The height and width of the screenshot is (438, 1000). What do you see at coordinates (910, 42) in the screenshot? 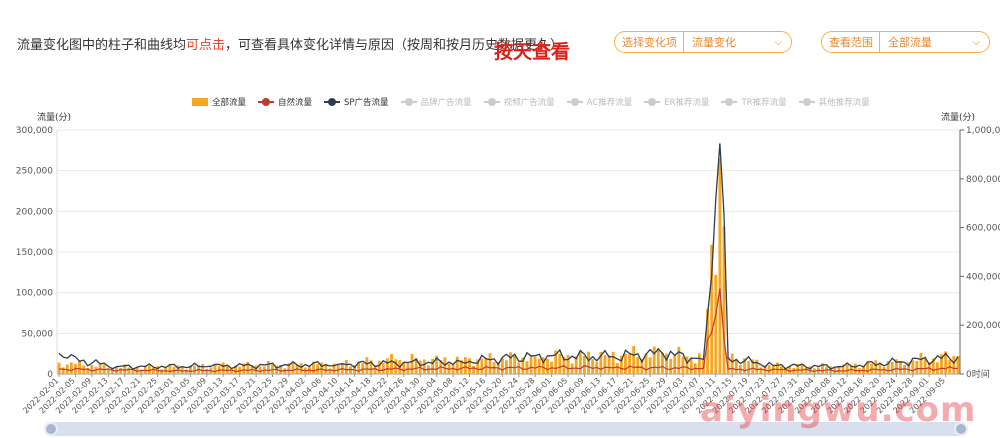
I see `view-range-value: 全部流量` at bounding box center [910, 42].